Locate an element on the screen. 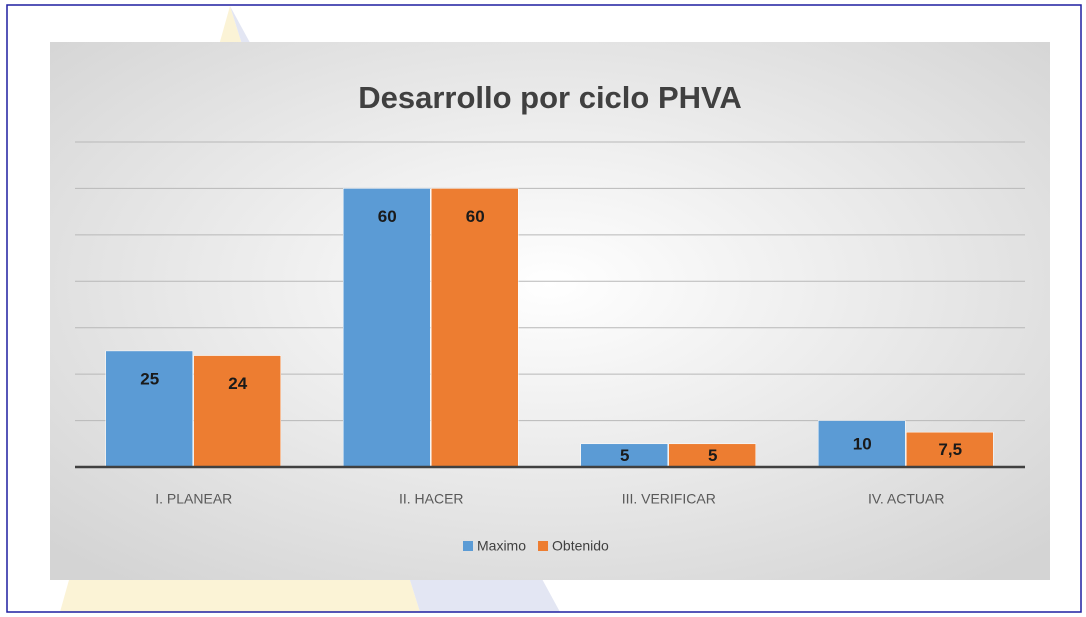 This screenshot has width=1086, height=617. x-tick-label: IV. ACTUAR is located at coordinates (906, 499).